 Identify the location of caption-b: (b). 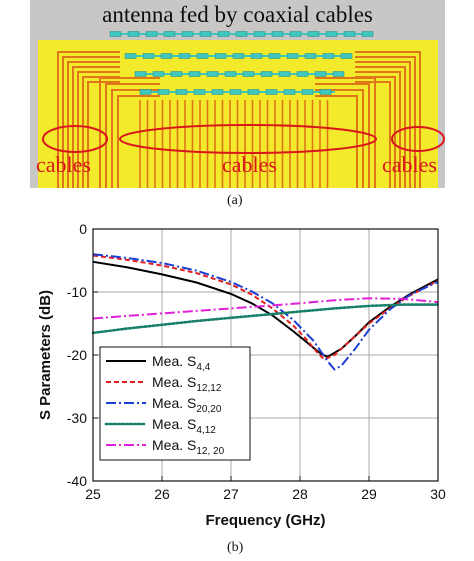
(235, 547).